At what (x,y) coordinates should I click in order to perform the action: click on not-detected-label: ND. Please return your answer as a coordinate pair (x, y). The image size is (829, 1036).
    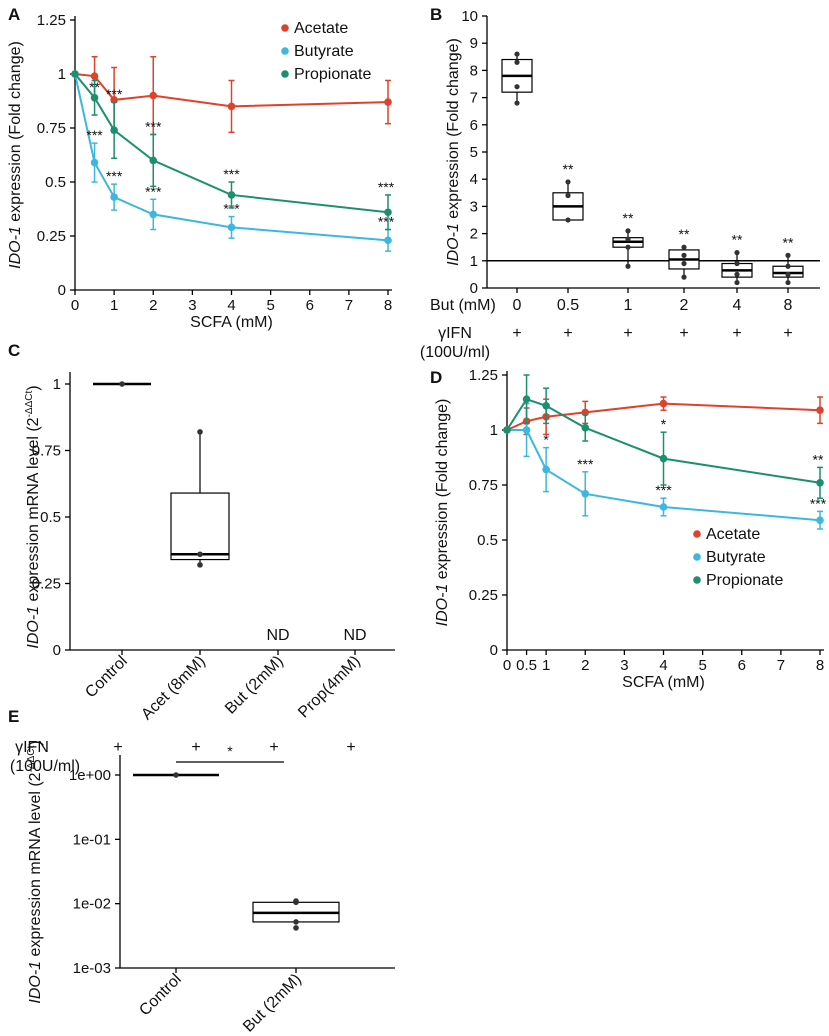
    Looking at the image, I should click on (354, 635).